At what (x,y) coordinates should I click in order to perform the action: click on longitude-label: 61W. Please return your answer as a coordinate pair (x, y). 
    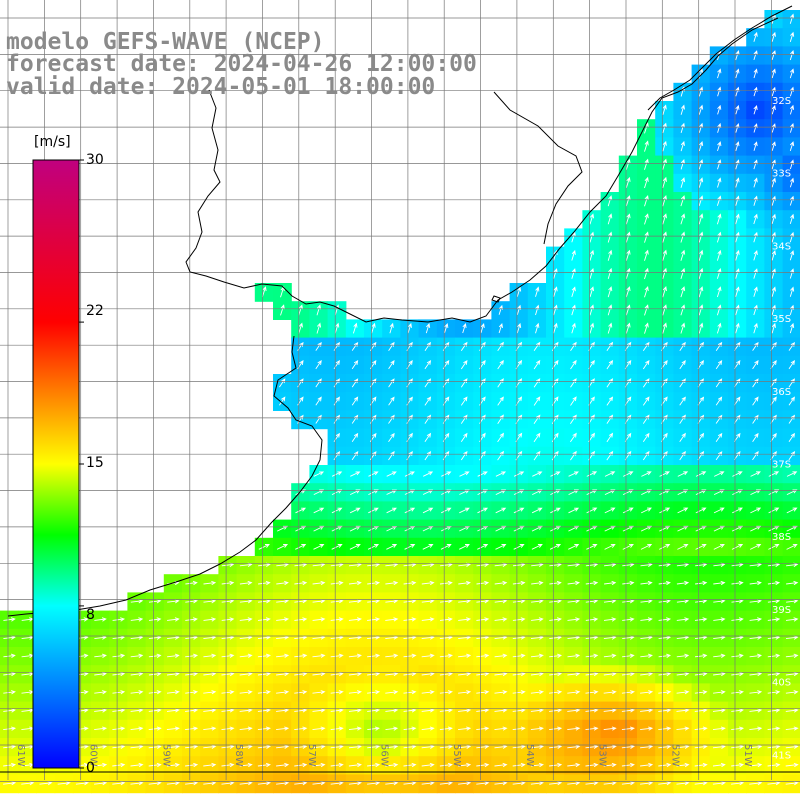
    Looking at the image, I should click on (20, 755).